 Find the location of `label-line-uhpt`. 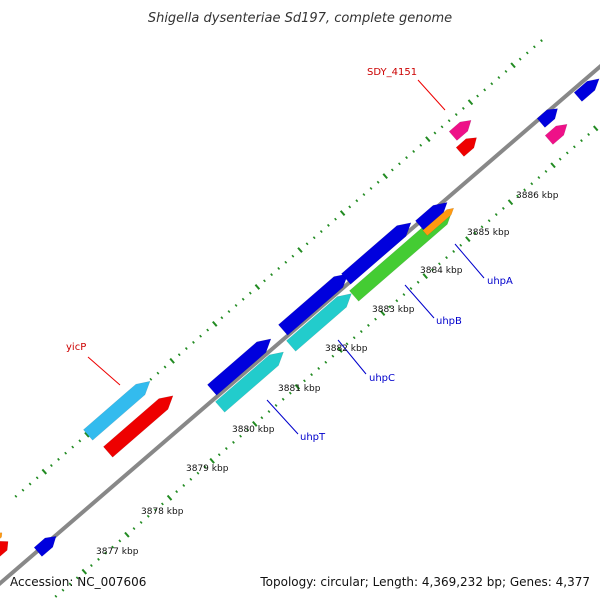

label-line-uhpt is located at coordinates (282, 417).